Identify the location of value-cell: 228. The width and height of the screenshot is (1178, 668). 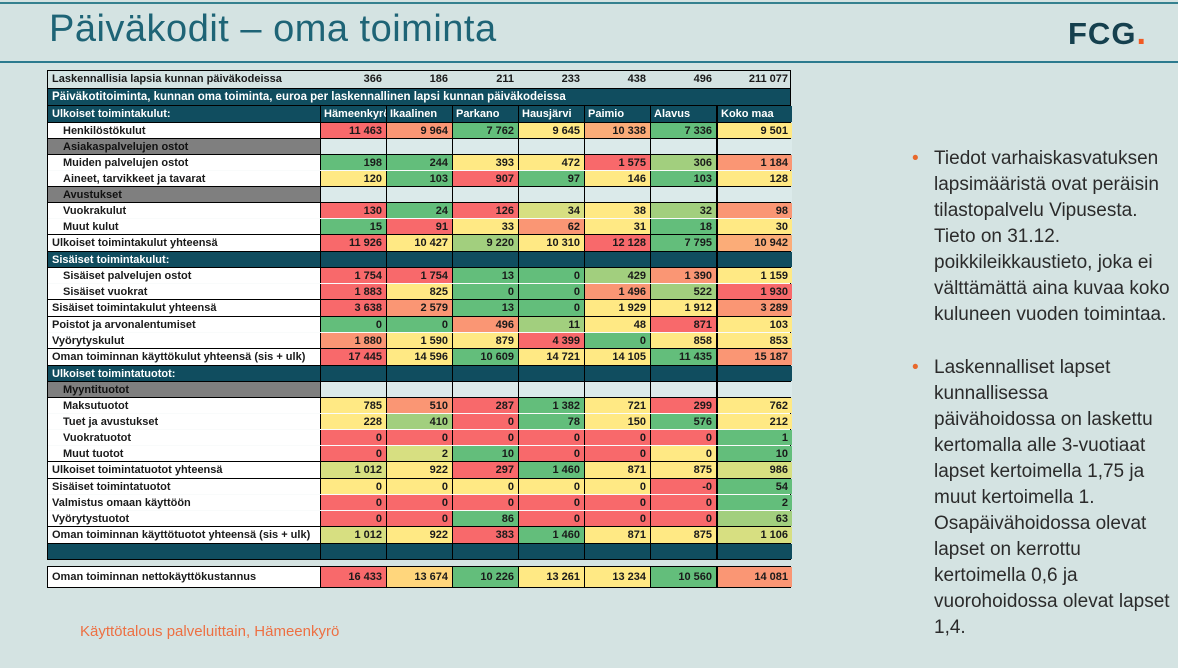
(353, 421).